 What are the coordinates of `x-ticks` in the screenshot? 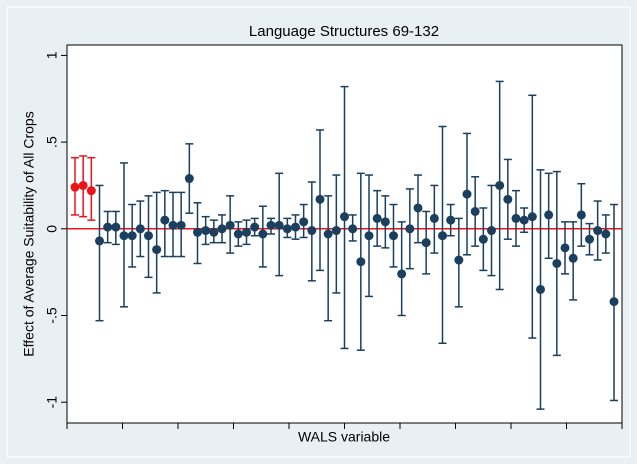 It's located at (344, 426).